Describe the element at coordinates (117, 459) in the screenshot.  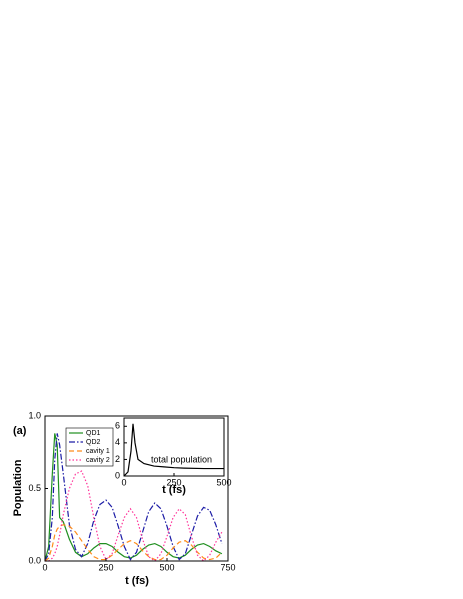
I see `y-tick-label: 2` at that location.